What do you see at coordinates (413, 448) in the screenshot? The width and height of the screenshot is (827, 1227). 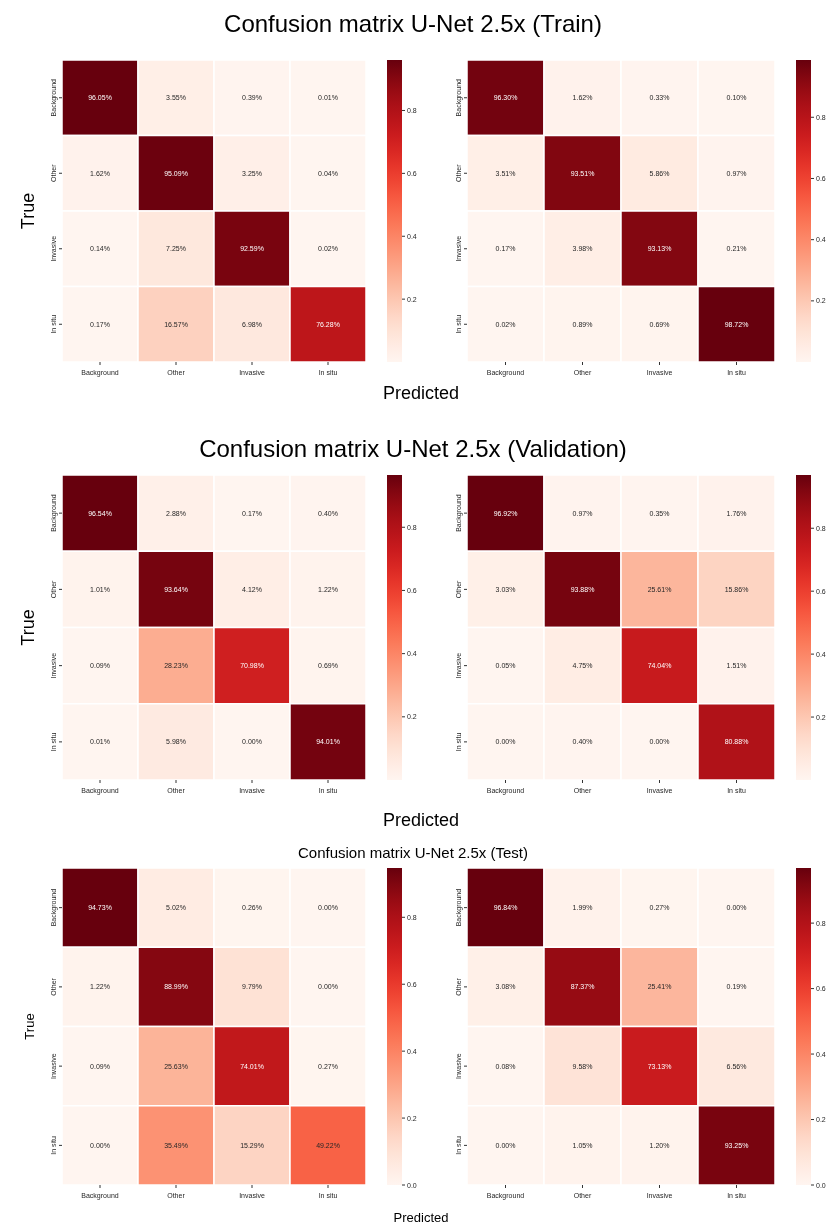 I see `chart-title: Confusion matrix U-Net 2.5x (Validation)` at bounding box center [413, 448].